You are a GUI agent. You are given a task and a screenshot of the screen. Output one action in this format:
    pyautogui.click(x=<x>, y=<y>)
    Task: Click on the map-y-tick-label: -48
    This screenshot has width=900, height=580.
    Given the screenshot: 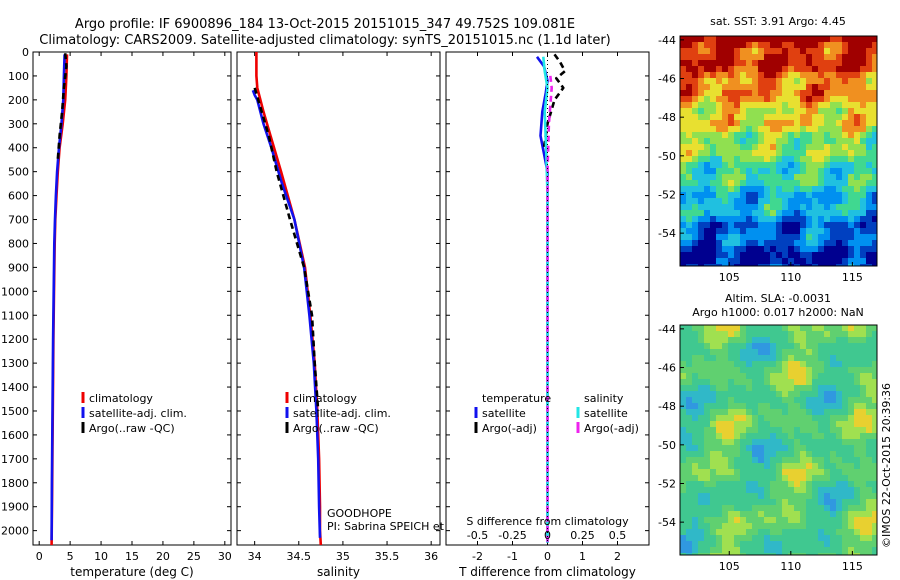 What is the action you would take?
    pyautogui.click(x=667, y=406)
    